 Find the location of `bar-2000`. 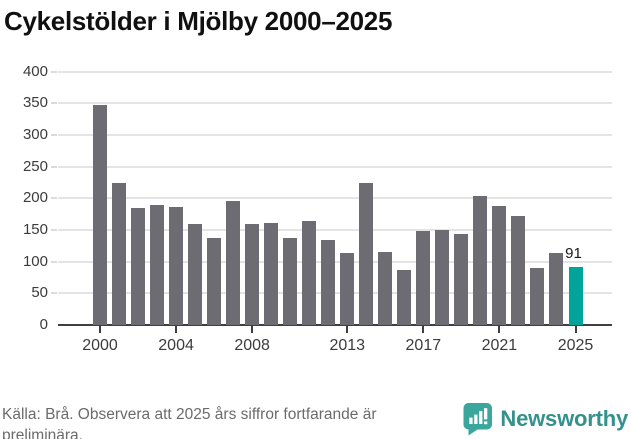

bar-2000 is located at coordinates (100, 215).